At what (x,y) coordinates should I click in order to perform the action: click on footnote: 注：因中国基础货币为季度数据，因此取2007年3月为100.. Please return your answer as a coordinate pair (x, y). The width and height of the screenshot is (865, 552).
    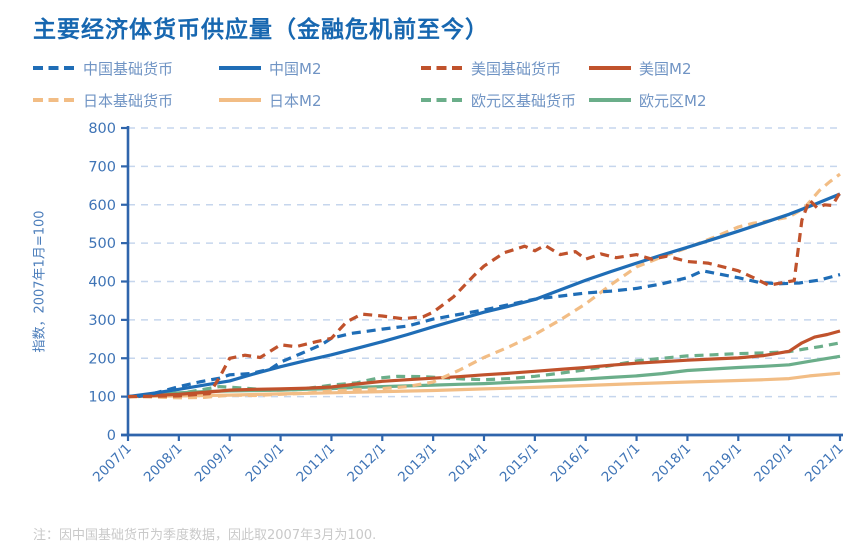
    Looking at the image, I should click on (205, 535).